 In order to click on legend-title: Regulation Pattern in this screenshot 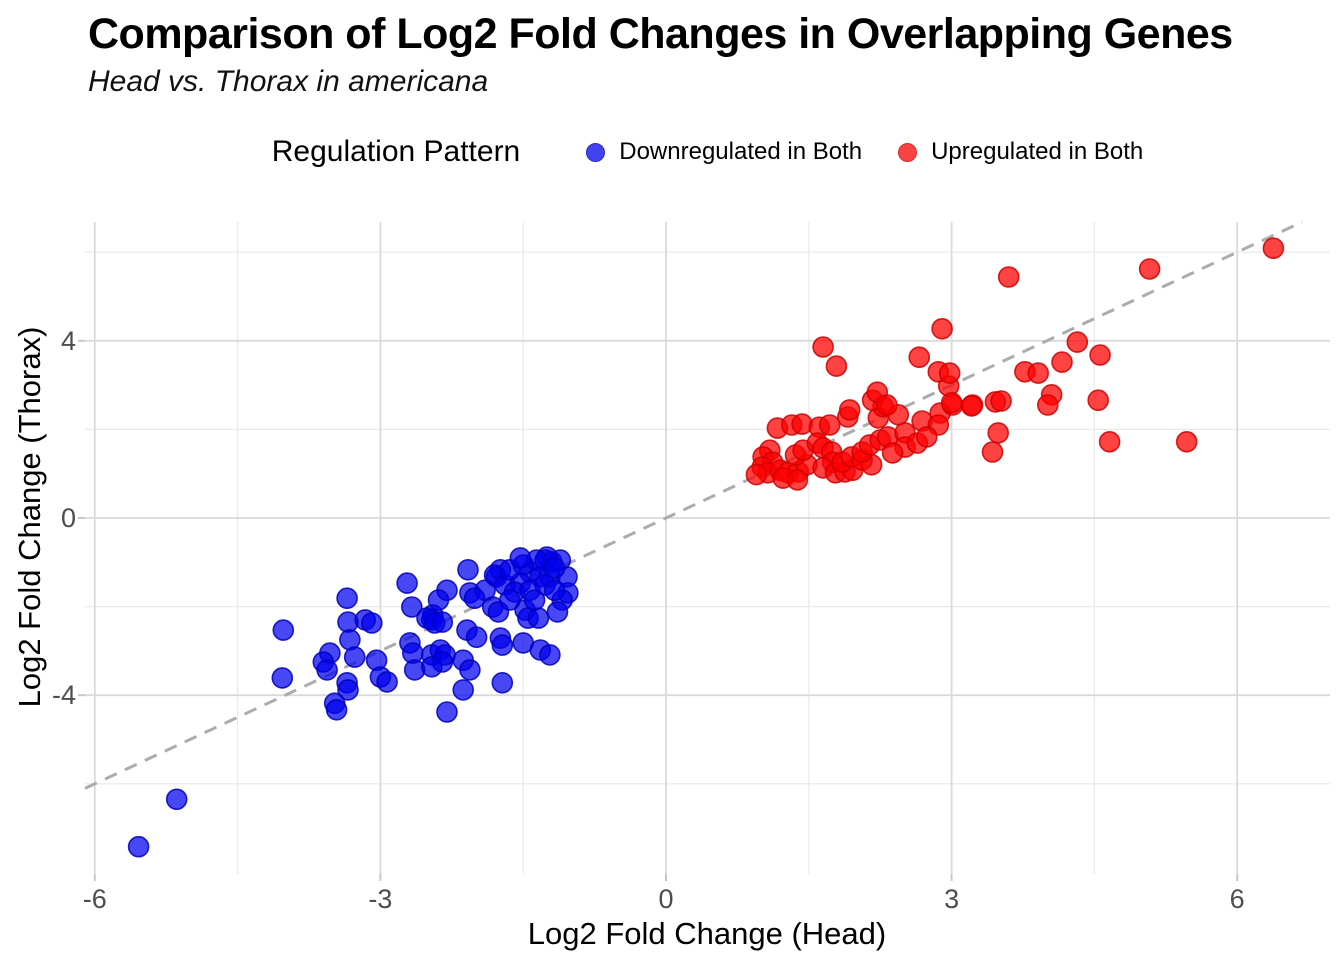, I will do `click(396, 151)`.